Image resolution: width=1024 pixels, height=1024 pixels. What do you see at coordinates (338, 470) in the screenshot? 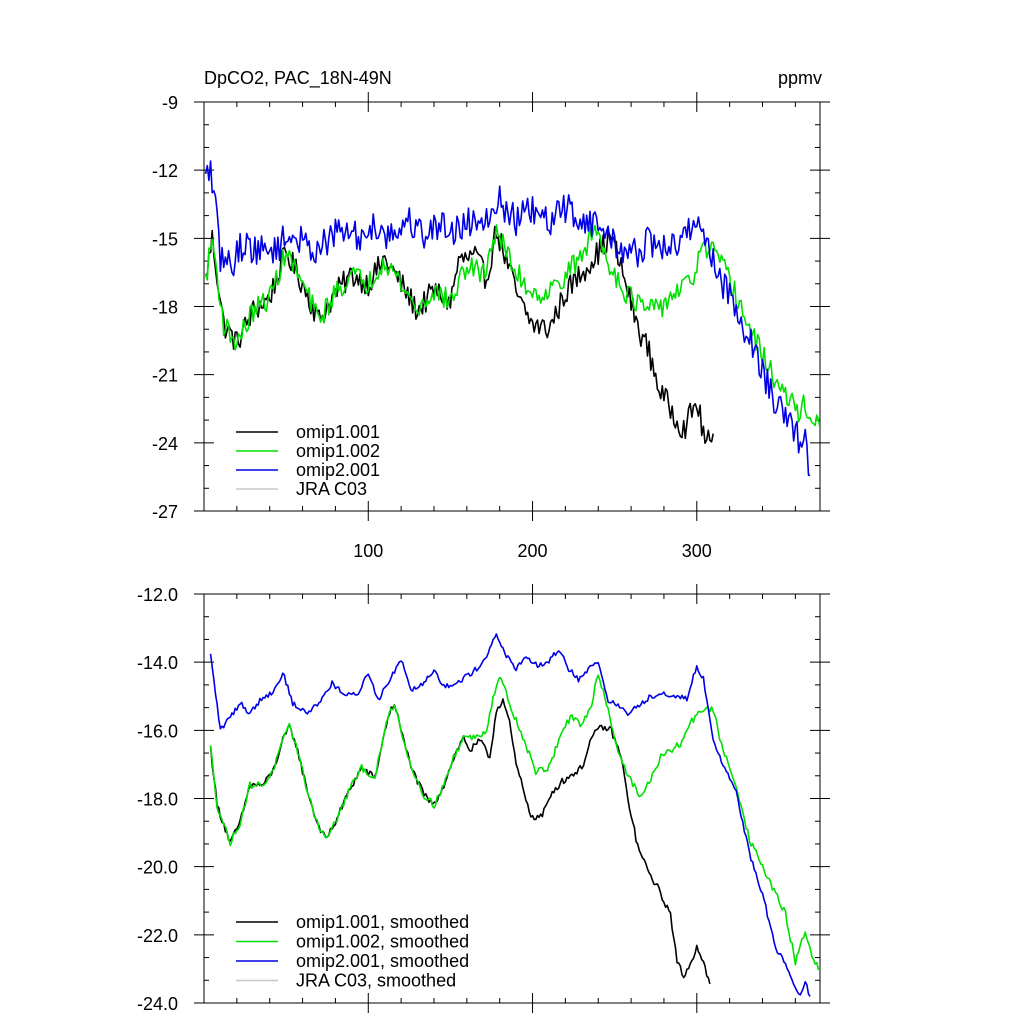
I see `legend-label: omip2.001` at bounding box center [338, 470].